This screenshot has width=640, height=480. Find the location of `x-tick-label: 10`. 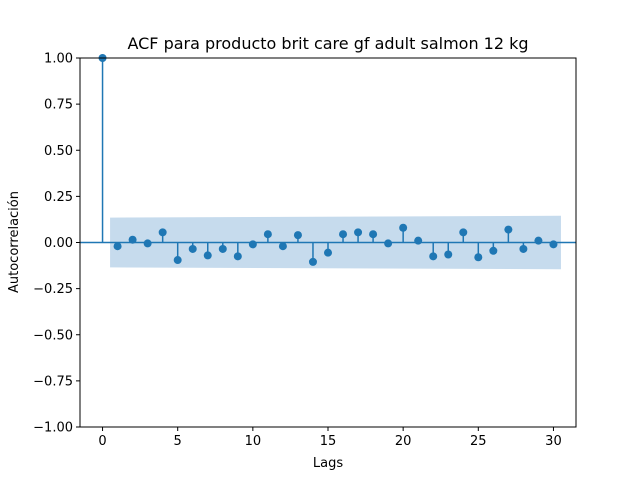

x-tick-label: 10 is located at coordinates (253, 441).